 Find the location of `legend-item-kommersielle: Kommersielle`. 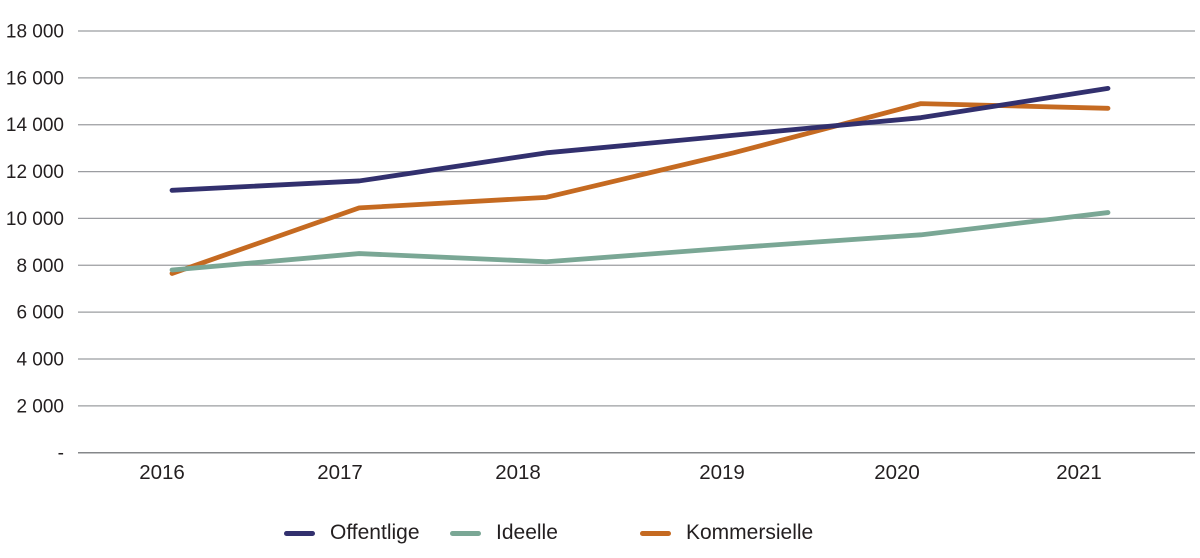

legend-item-kommersielle: Kommersielle is located at coordinates (726, 533).